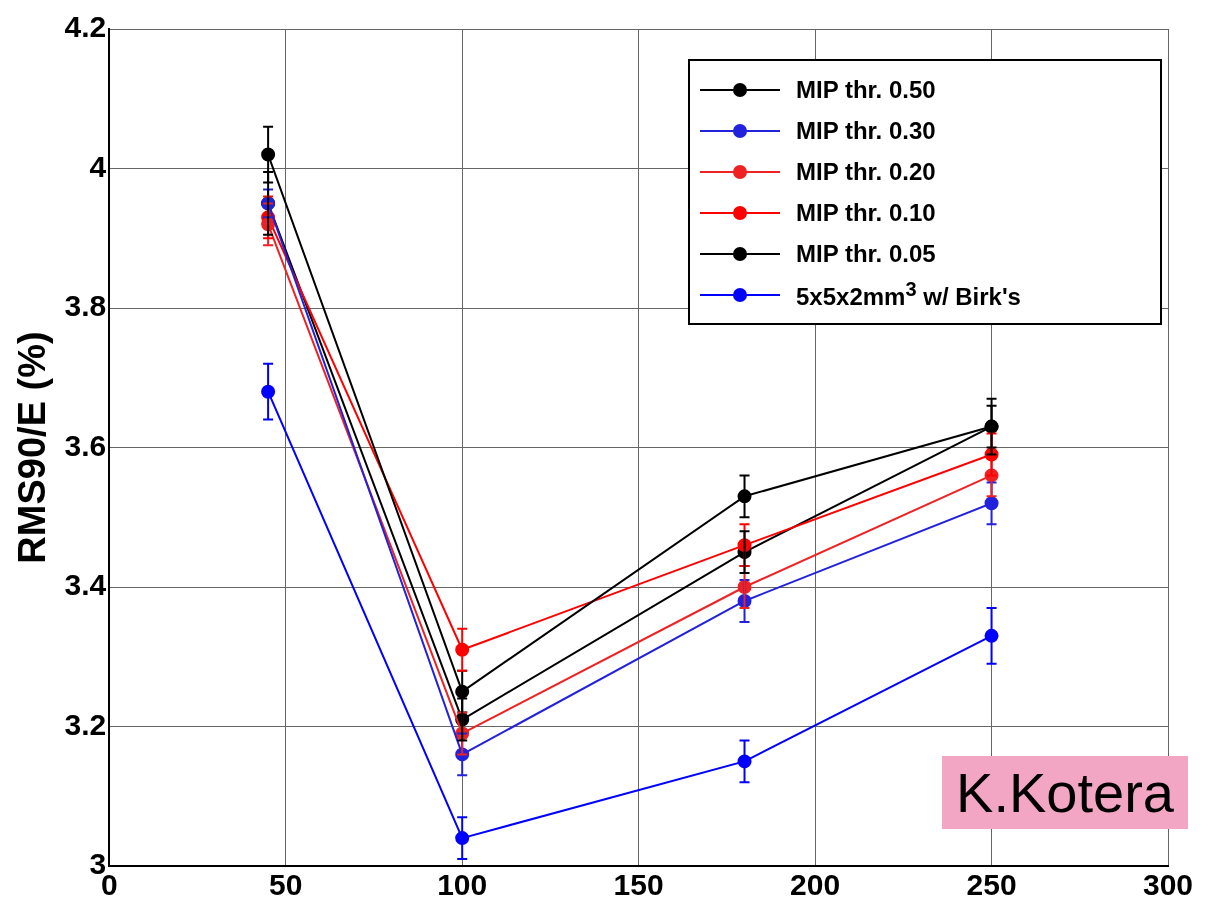 This screenshot has height=921, width=1217. Describe the element at coordinates (98, 166) in the screenshot. I see `y-tick-label: 4` at that location.